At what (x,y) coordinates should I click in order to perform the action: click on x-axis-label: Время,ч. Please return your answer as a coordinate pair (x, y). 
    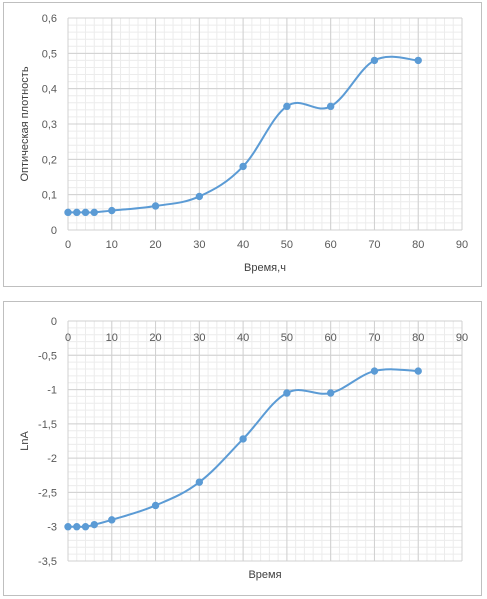
    Looking at the image, I should click on (265, 268).